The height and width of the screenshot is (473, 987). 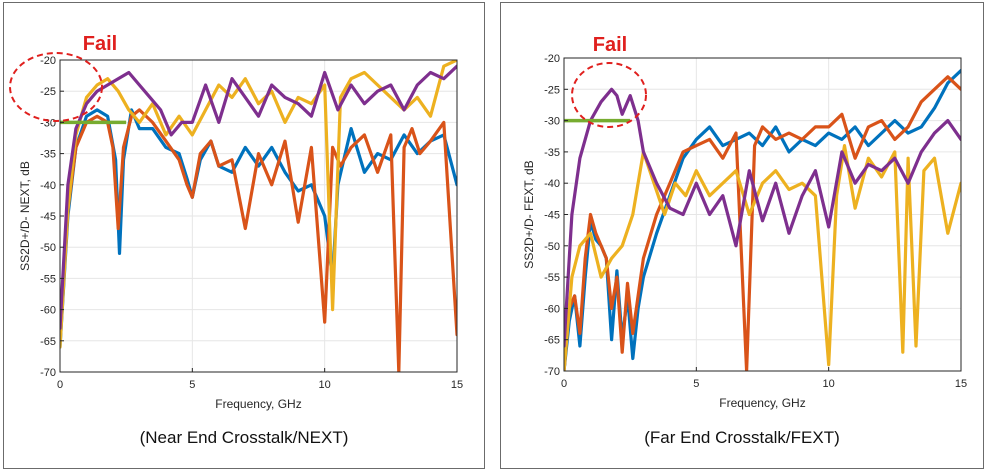 I want to click on chart-caption: (Near End Crosstalk/NEXT), so click(x=244, y=437).